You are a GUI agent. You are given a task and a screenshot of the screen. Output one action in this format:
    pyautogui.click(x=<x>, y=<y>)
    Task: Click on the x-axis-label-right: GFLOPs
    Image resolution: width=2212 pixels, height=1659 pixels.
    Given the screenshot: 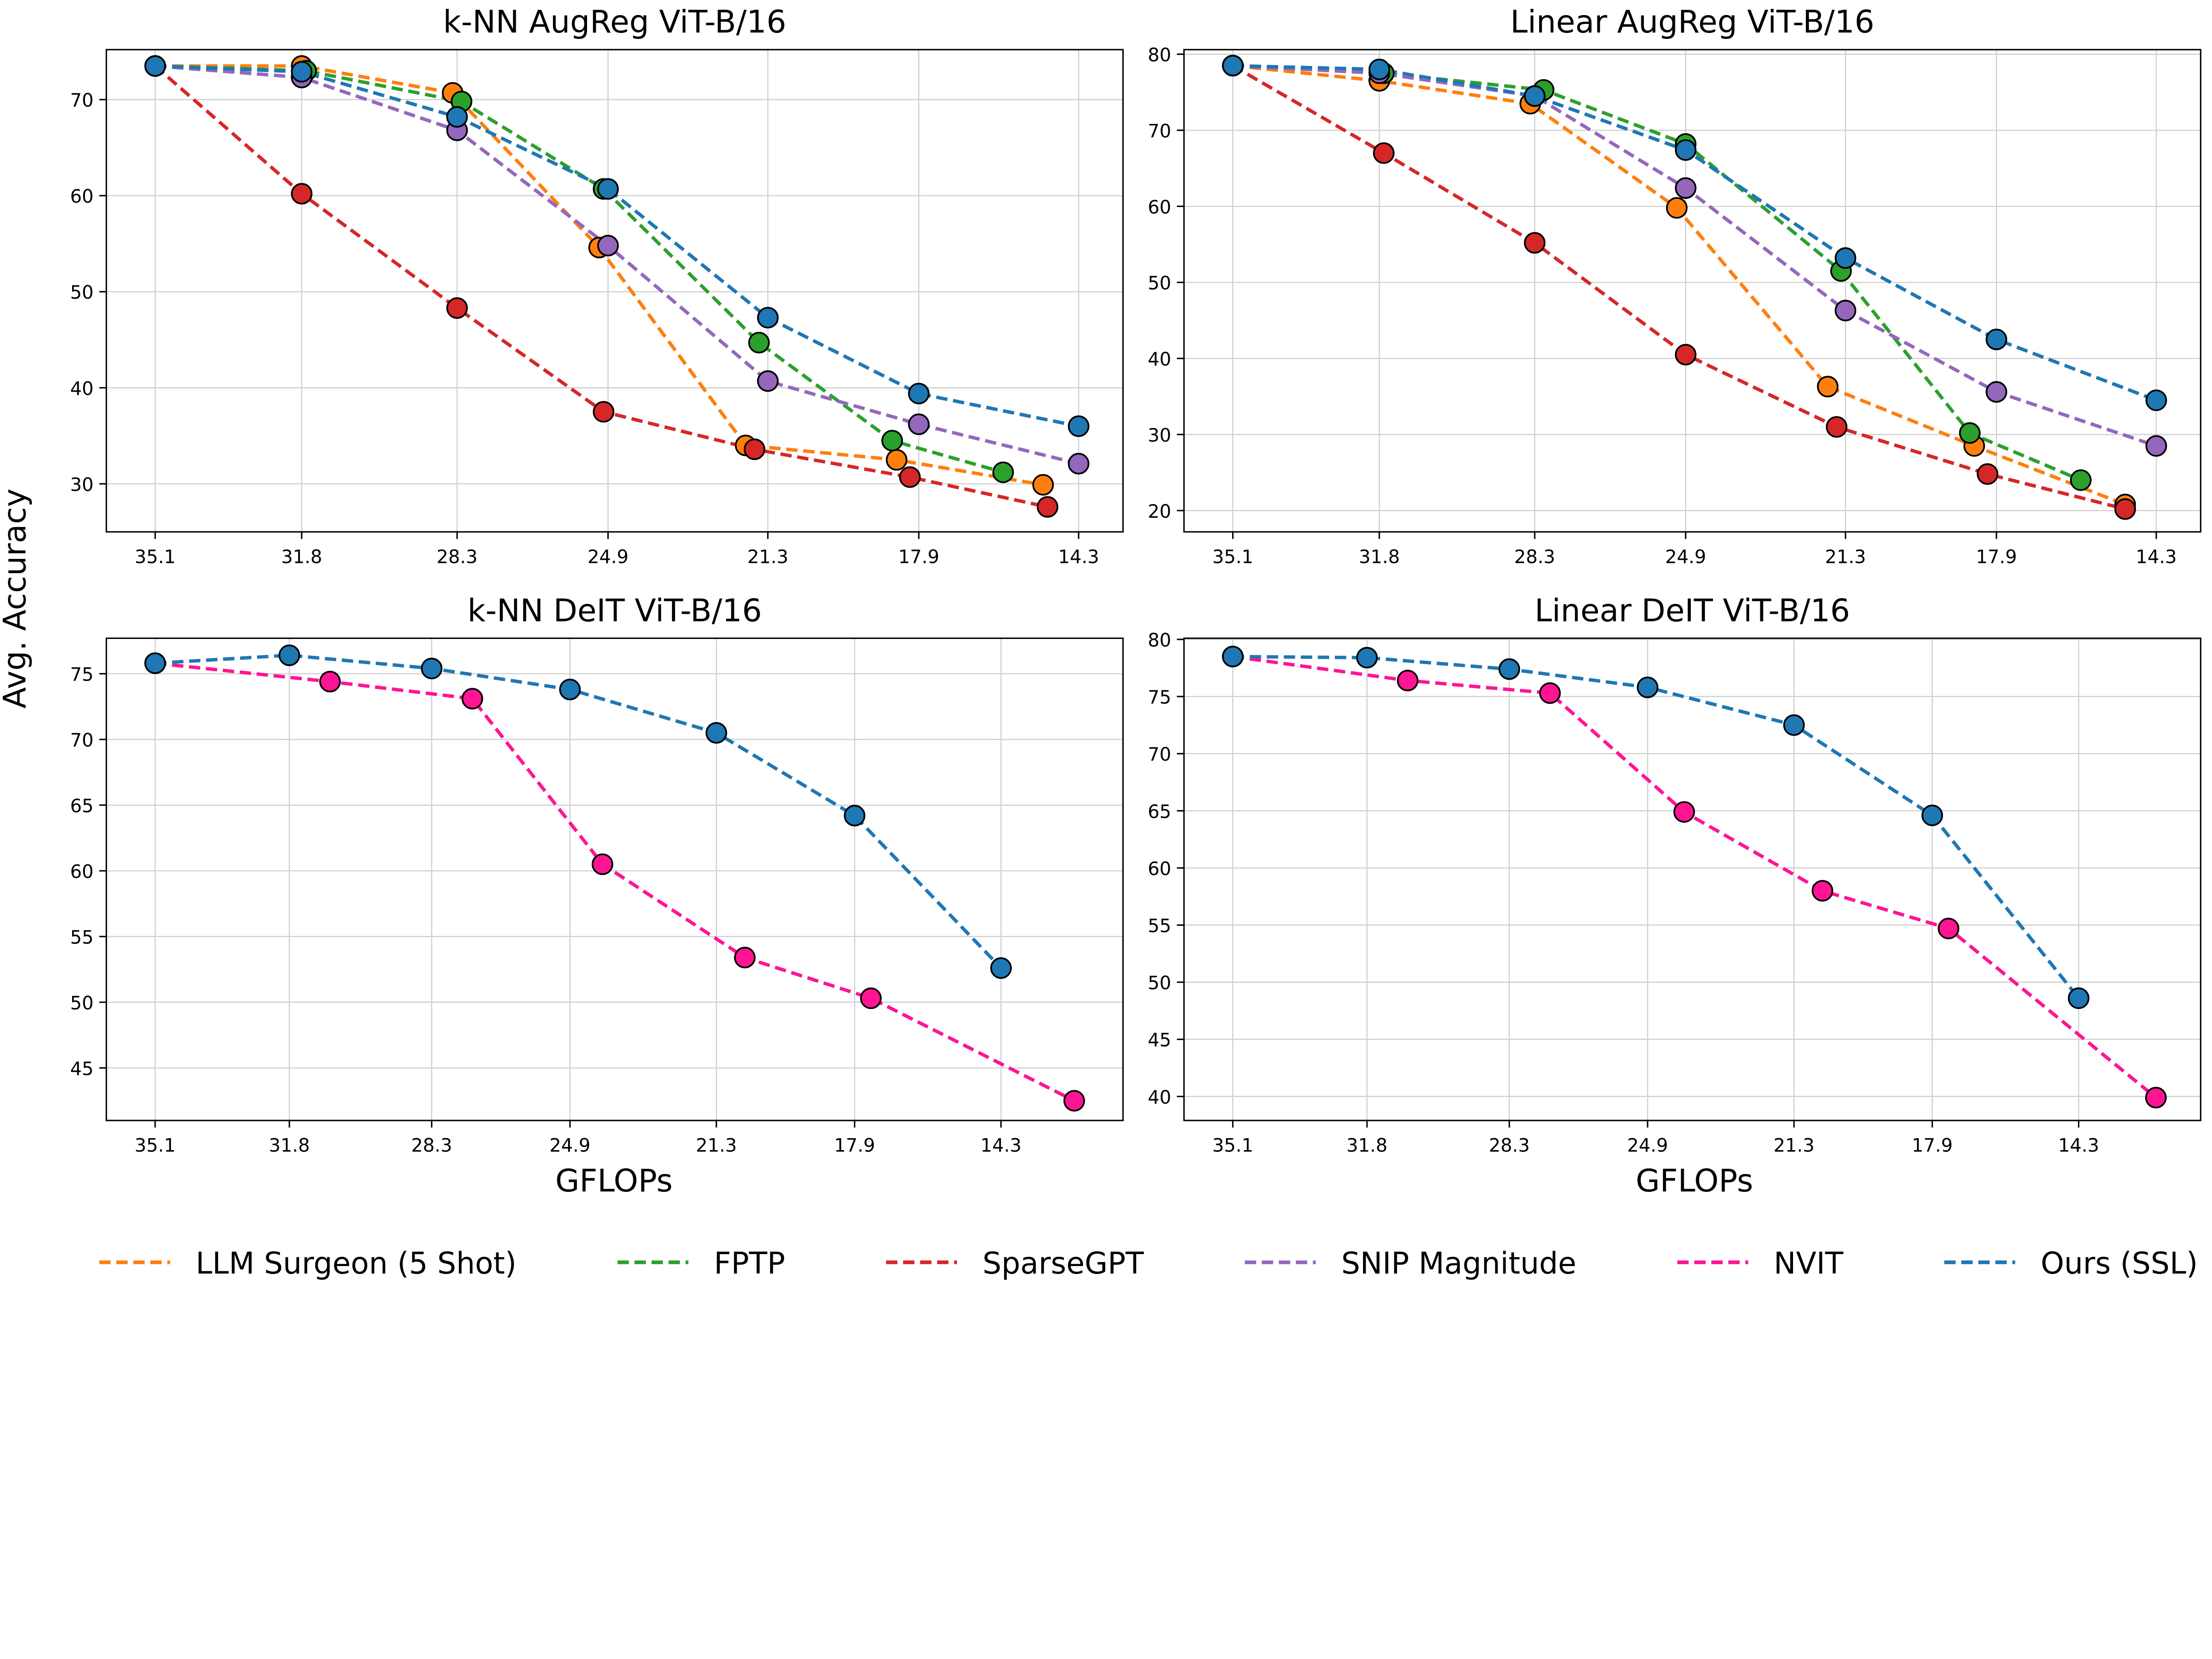 What is the action you would take?
    pyautogui.click(x=1695, y=1180)
    